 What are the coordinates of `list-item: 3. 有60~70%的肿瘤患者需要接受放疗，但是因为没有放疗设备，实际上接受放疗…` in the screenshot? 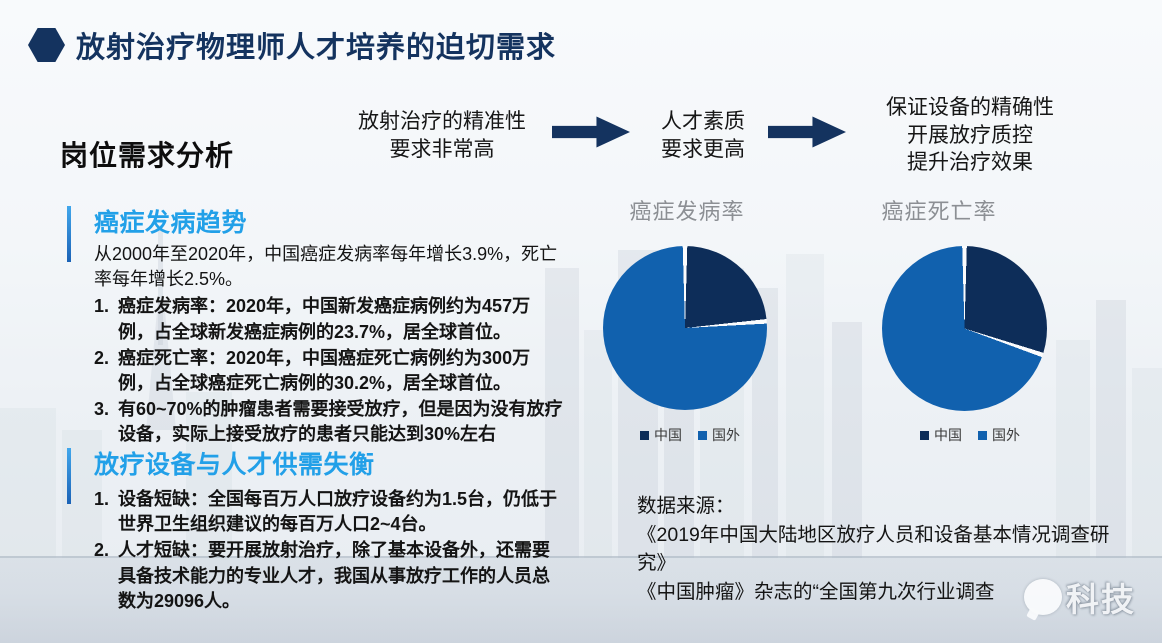 It's located at (329, 422).